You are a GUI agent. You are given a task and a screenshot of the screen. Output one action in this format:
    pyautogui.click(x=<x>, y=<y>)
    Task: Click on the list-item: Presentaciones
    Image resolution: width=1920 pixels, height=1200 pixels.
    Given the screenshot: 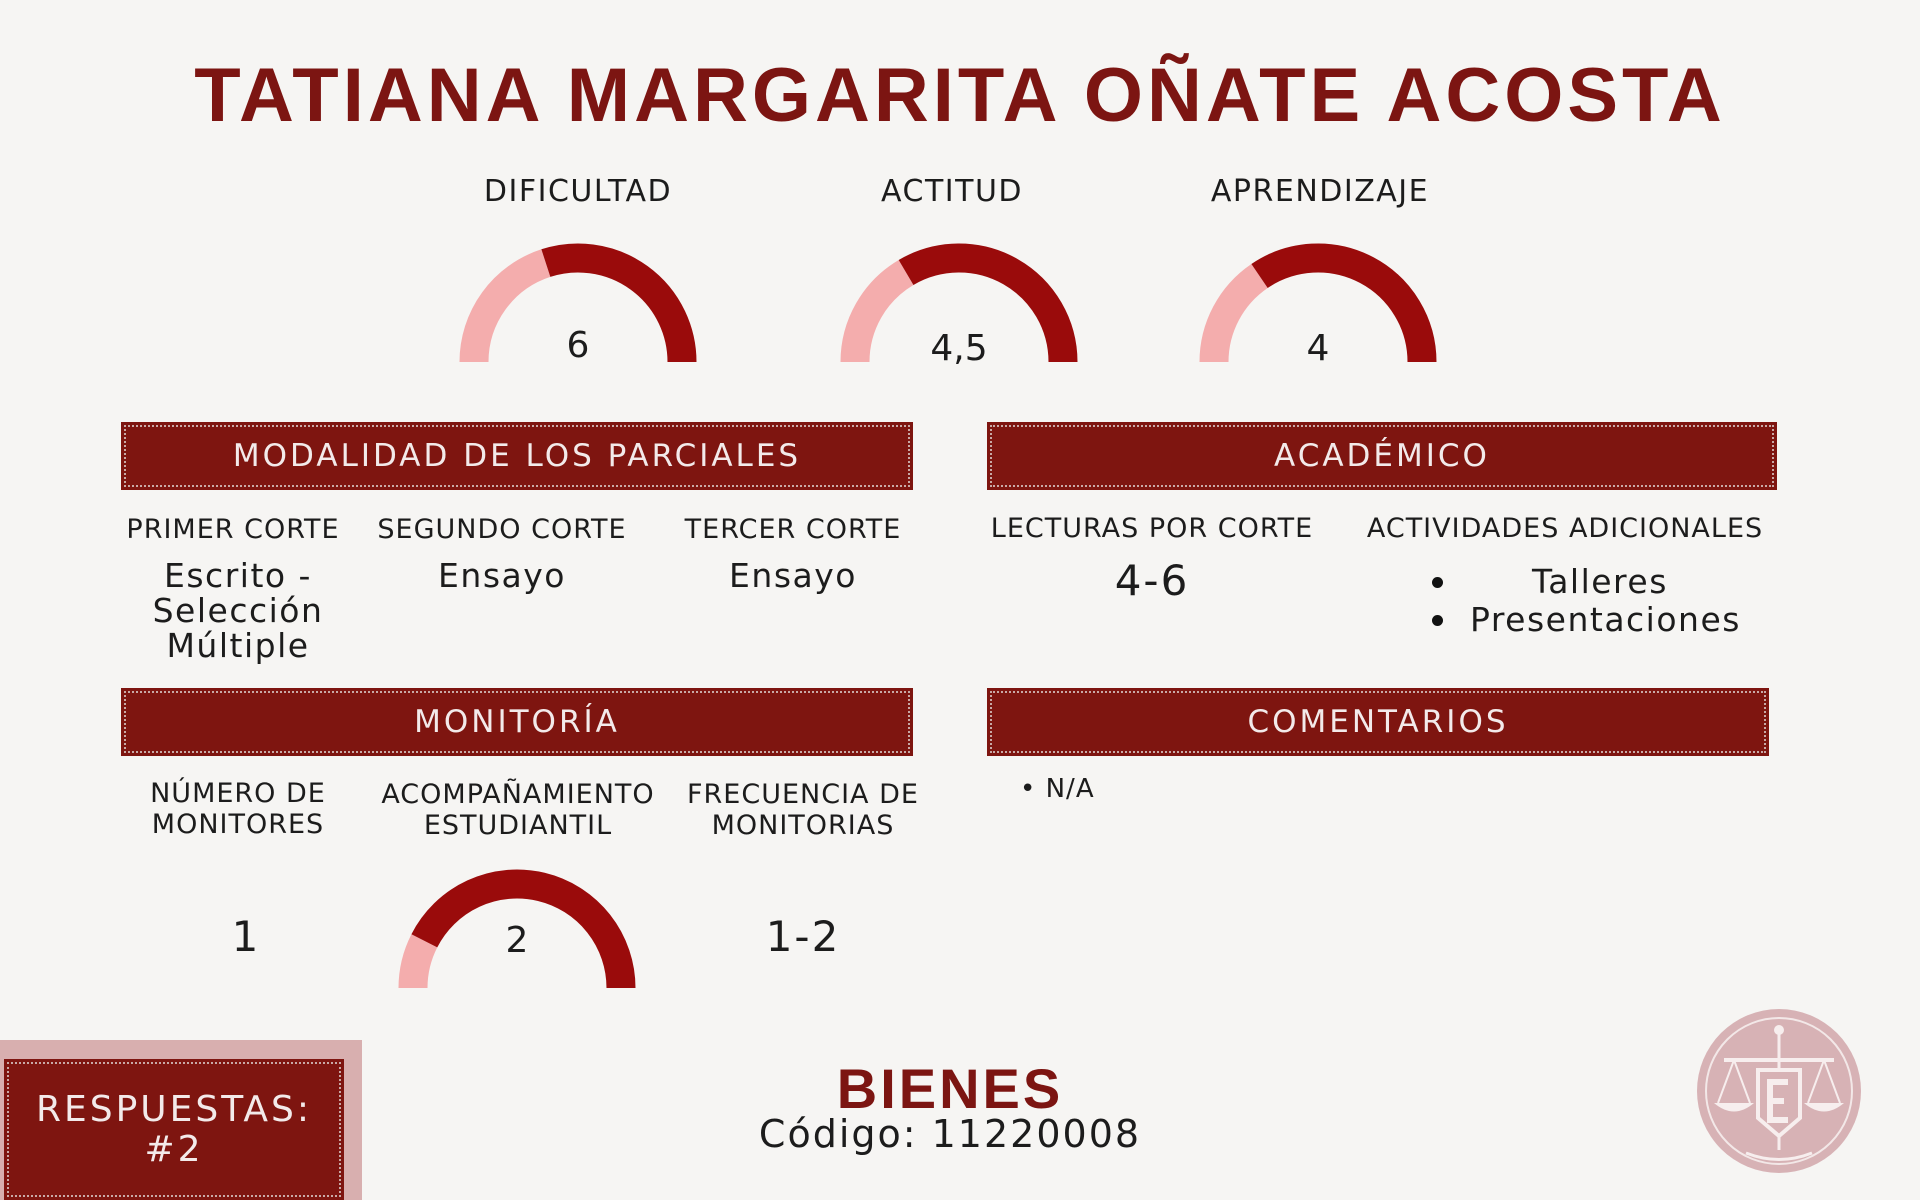 What is the action you would take?
    pyautogui.click(x=1601, y=619)
    